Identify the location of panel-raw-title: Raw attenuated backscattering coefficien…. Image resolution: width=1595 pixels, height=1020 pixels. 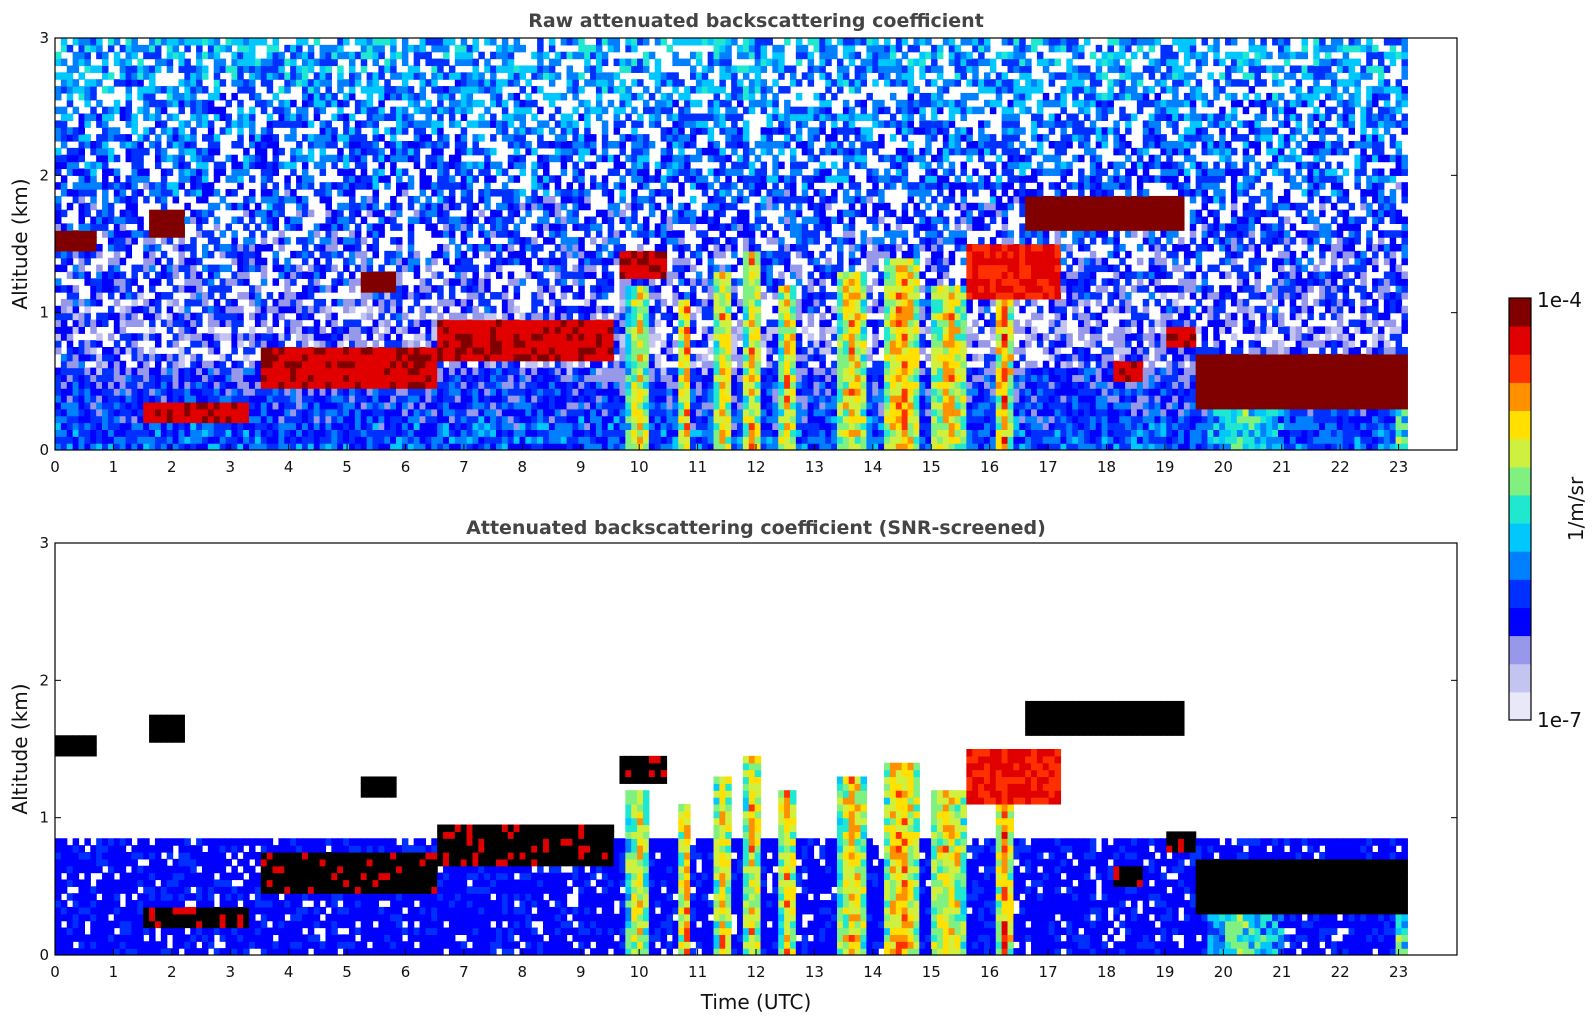
(756, 21).